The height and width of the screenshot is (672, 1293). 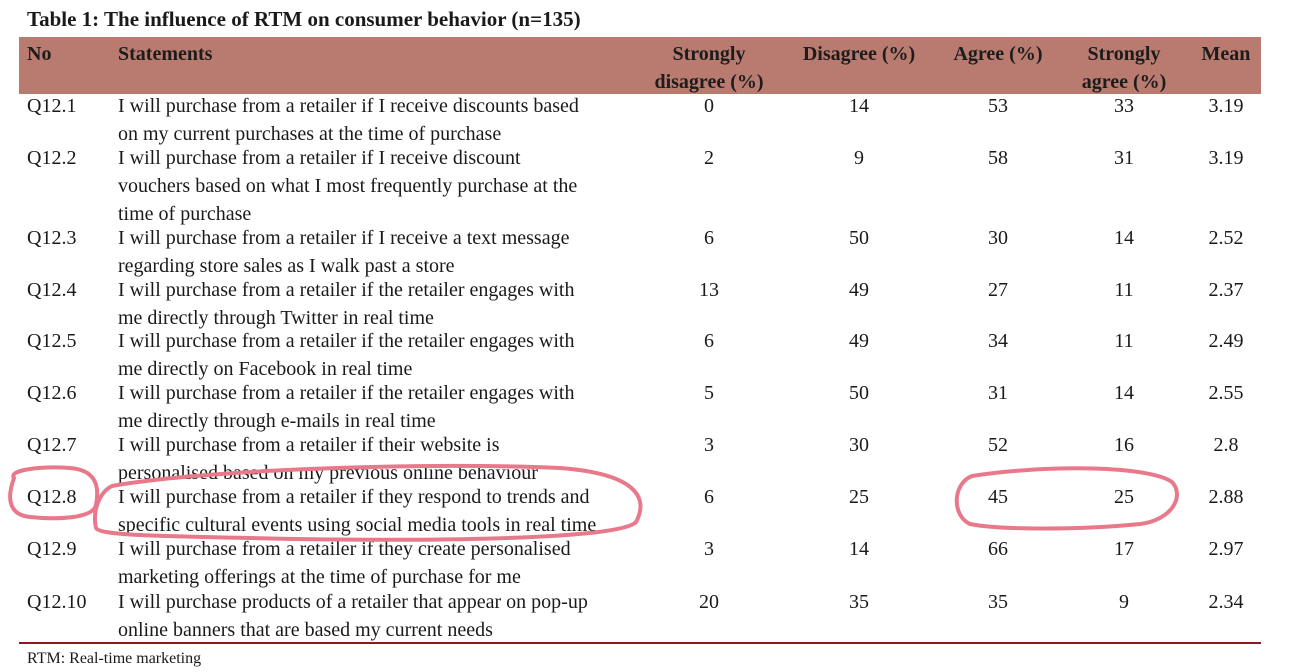 What do you see at coordinates (1124, 602) in the screenshot?
I see `cell-strongly-agree: 9` at bounding box center [1124, 602].